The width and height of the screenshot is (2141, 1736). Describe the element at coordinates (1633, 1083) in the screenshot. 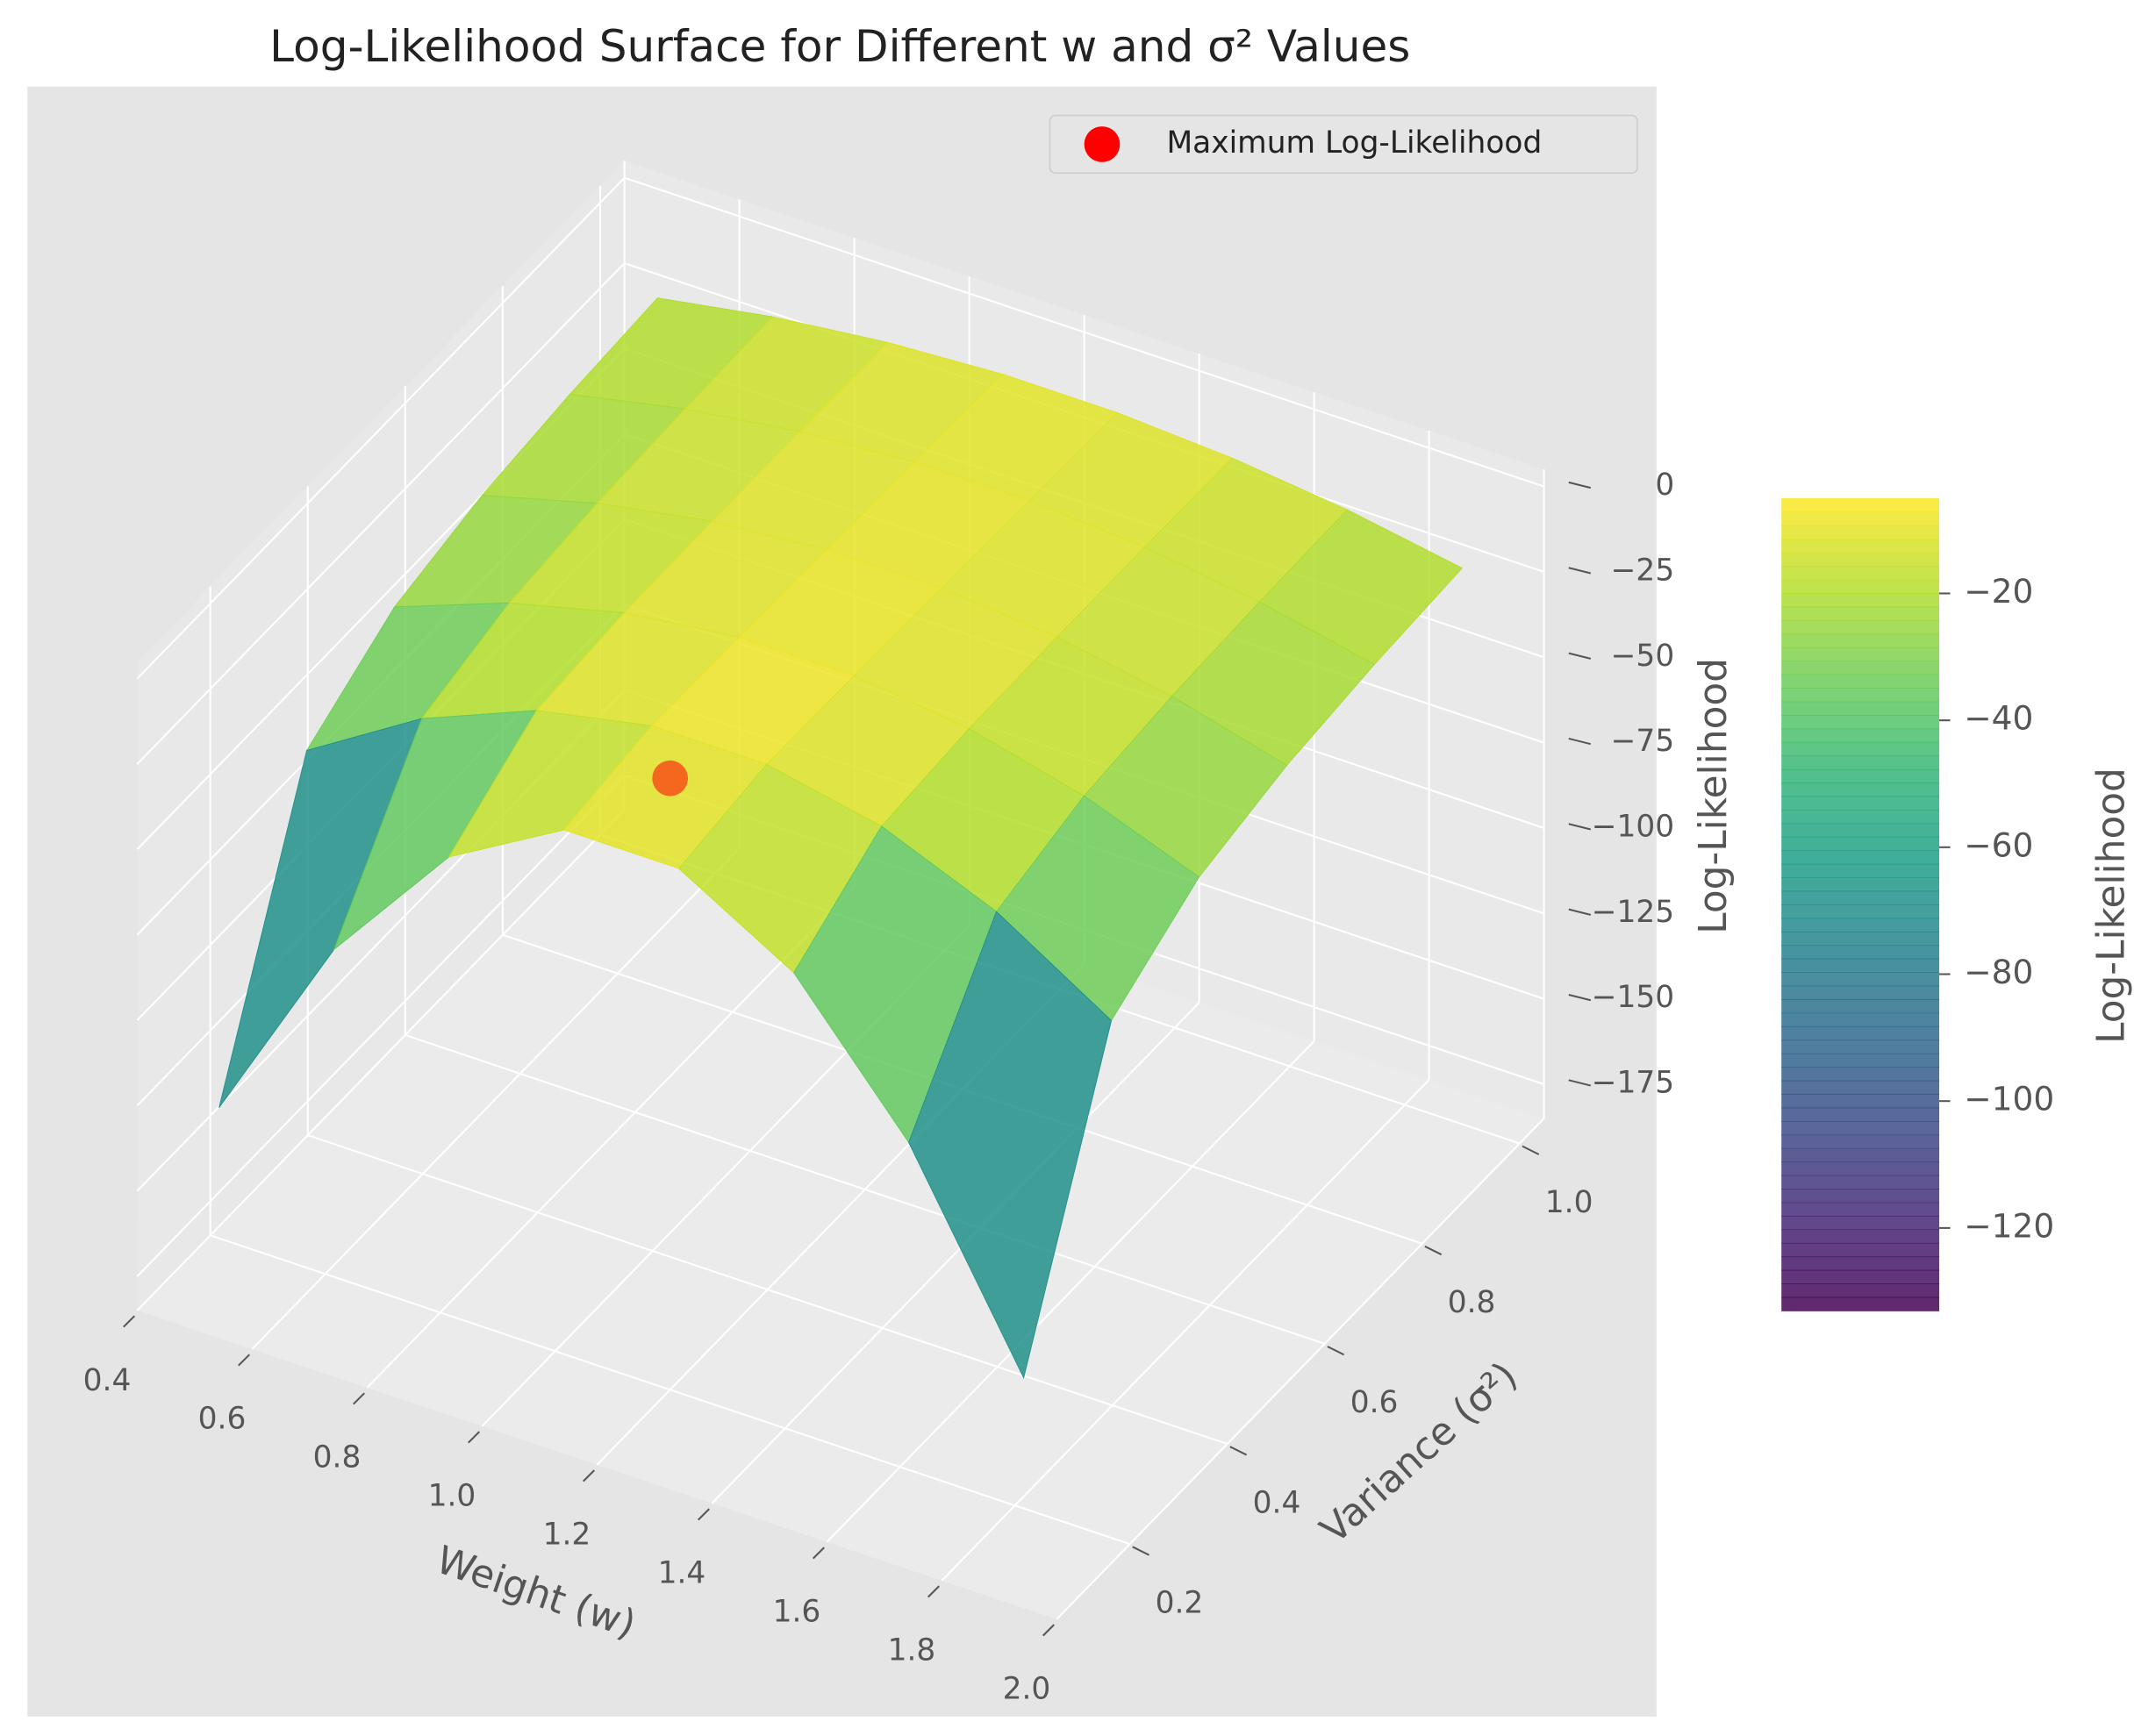

I see `z-tick-label: −175` at that location.